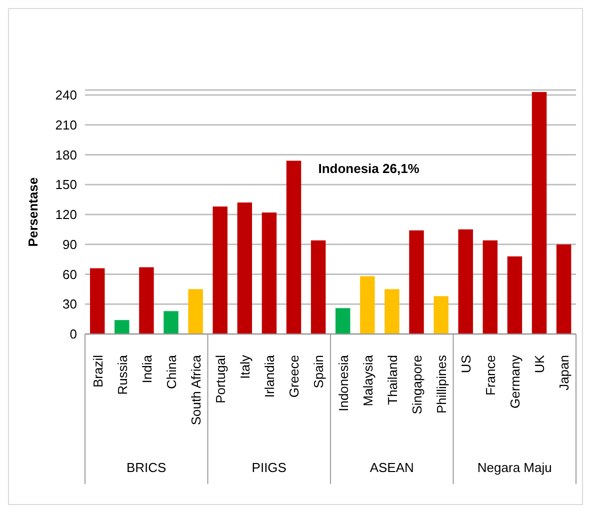 This screenshot has width=589, height=511. What do you see at coordinates (343, 383) in the screenshot?
I see `x-tick-label: Indonesia` at bounding box center [343, 383].